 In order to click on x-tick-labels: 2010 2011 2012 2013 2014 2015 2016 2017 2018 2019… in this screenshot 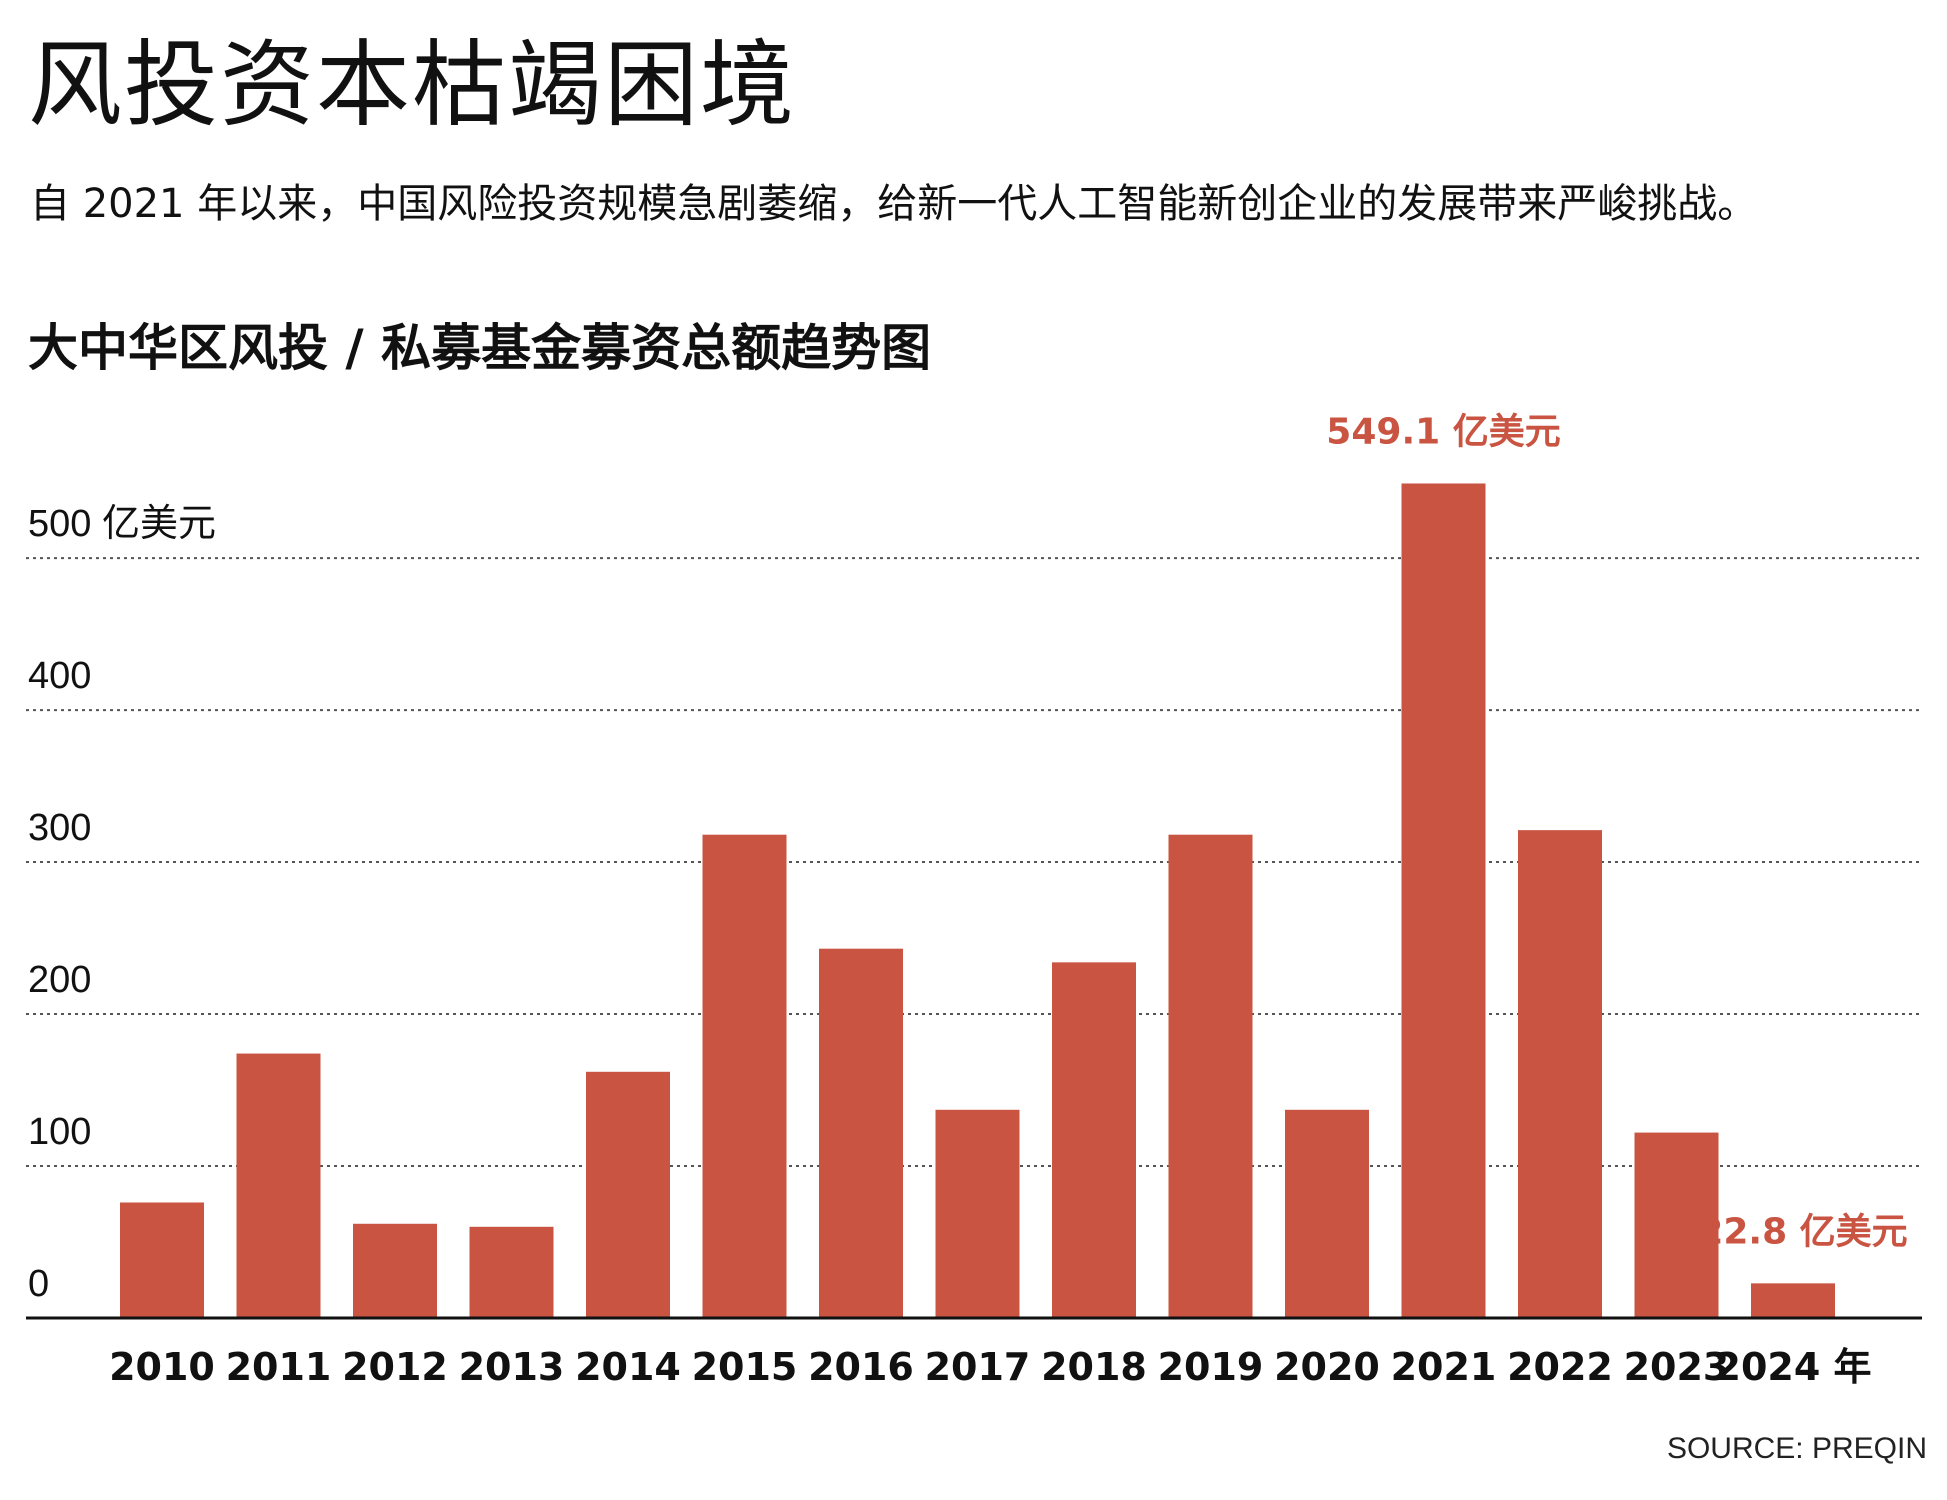, I will do `click(990, 1367)`.